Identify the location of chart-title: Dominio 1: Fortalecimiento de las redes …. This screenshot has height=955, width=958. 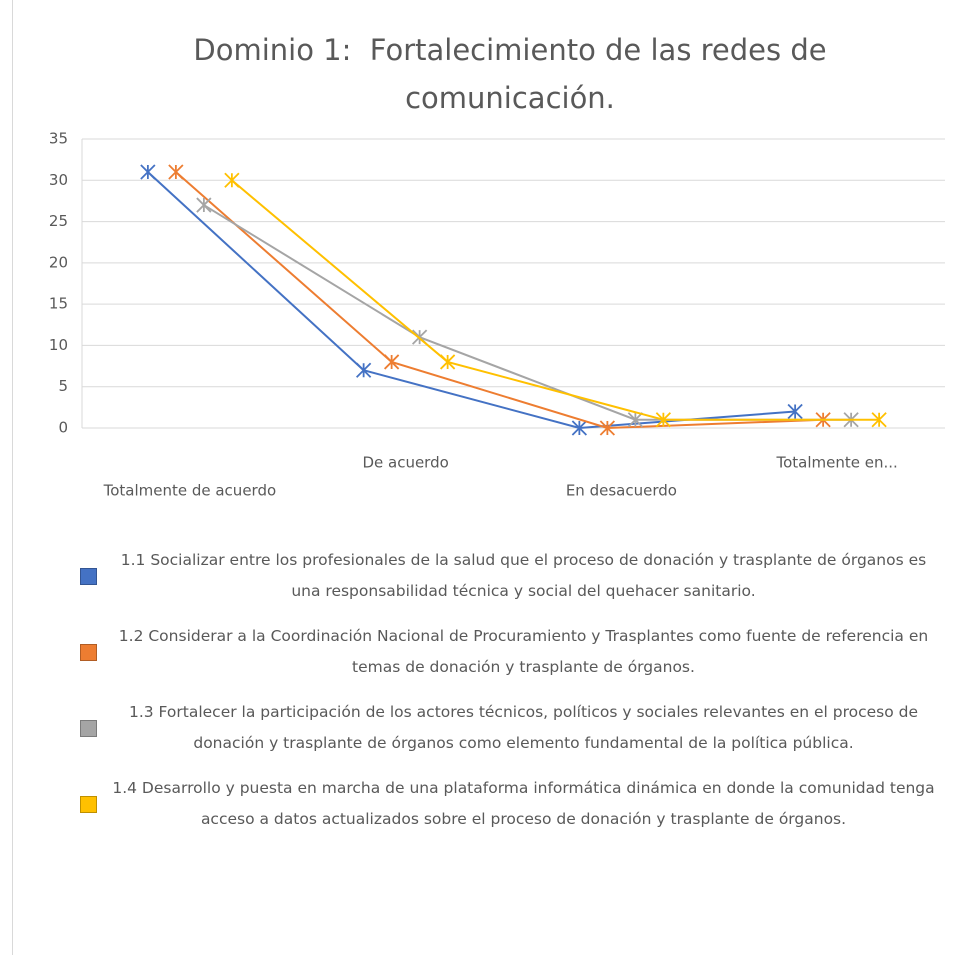
(514, 74).